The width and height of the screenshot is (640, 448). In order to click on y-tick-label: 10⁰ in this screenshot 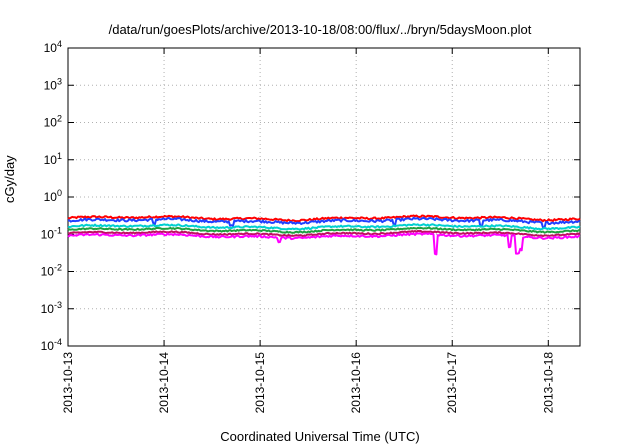, I will do `click(53, 196)`.